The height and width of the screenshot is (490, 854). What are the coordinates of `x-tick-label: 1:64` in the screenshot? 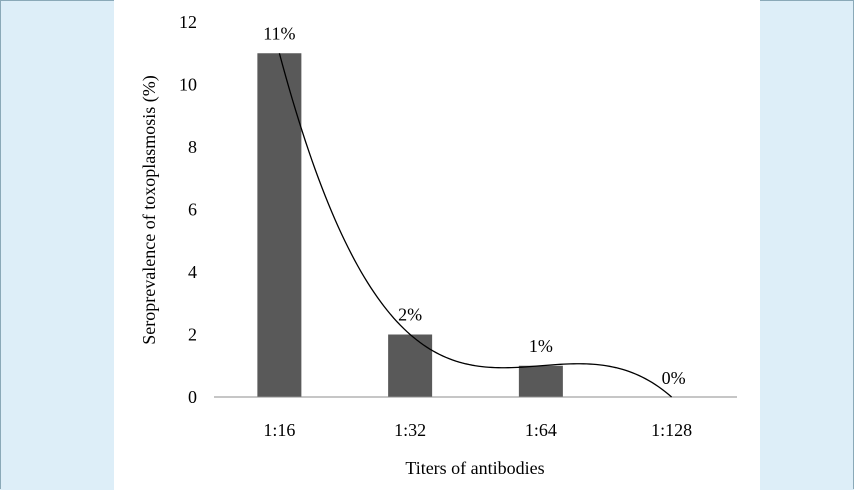 It's located at (541, 430).